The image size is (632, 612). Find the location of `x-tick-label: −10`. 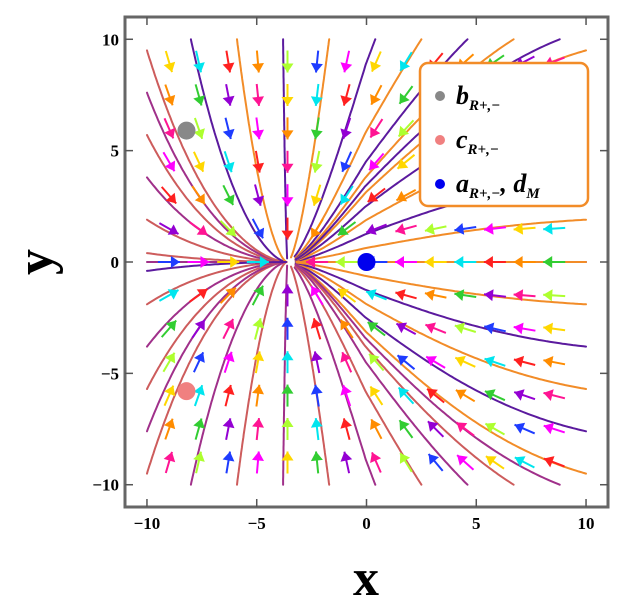

x-tick-label: −10 is located at coordinates (147, 523).